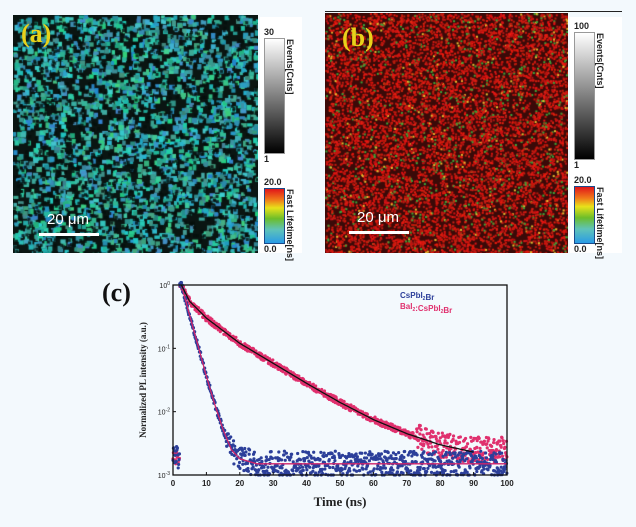 The image size is (636, 527). What do you see at coordinates (274, 96) in the screenshot?
I see `events-colorbar-a` at bounding box center [274, 96].